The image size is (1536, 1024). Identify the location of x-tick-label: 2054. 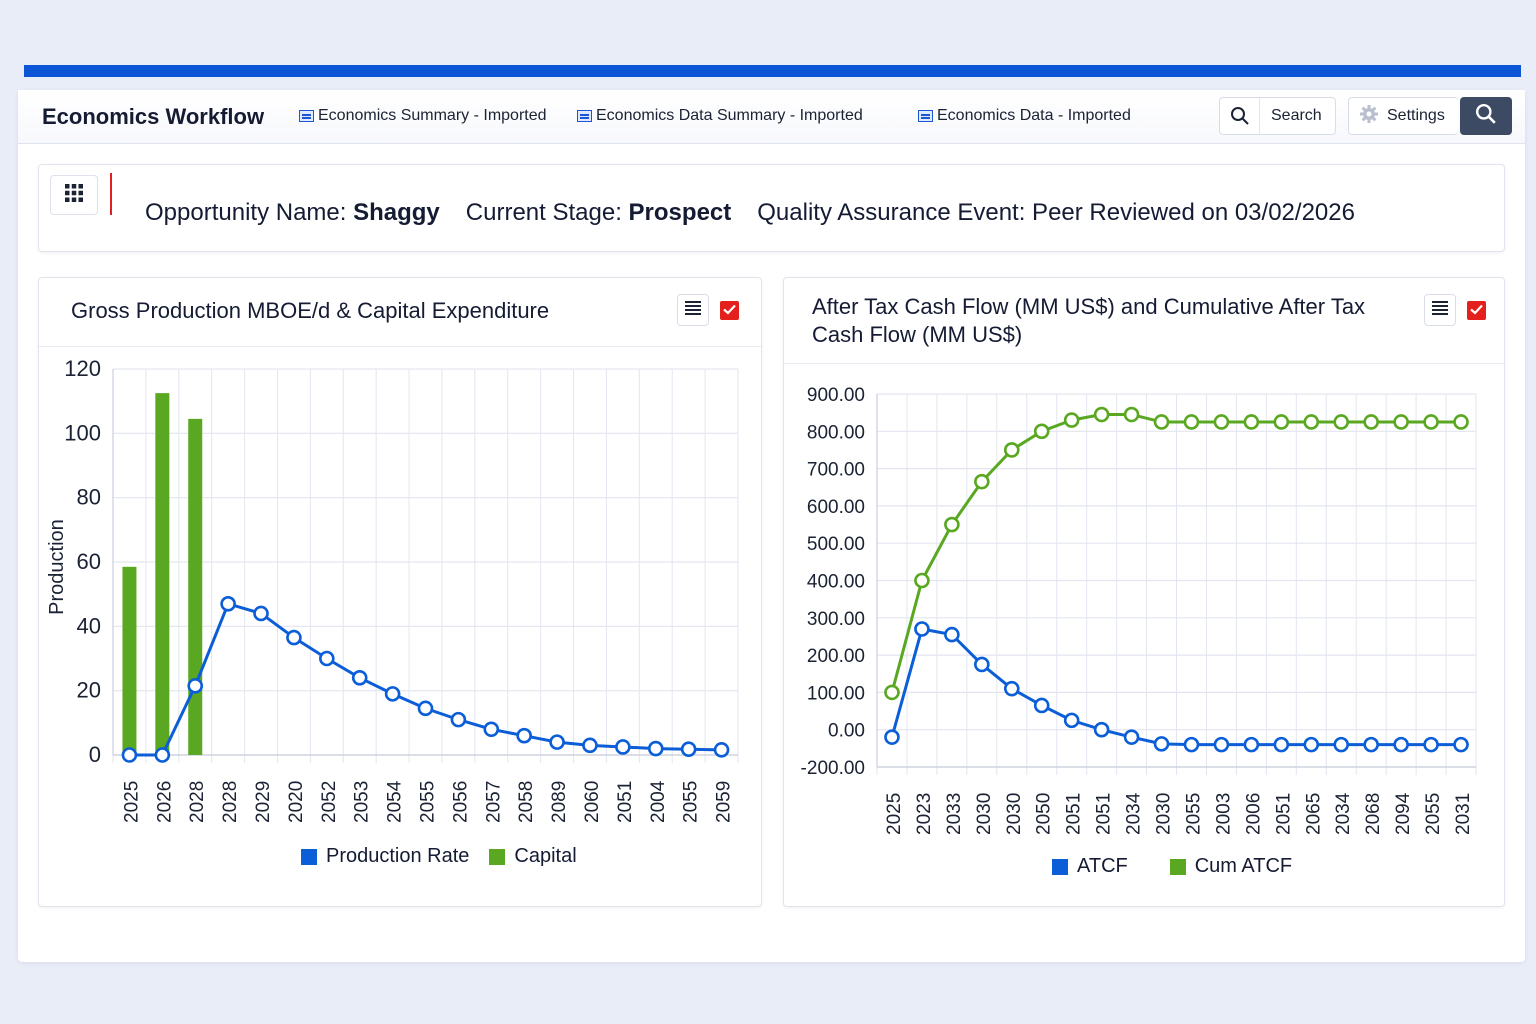
(395, 801).